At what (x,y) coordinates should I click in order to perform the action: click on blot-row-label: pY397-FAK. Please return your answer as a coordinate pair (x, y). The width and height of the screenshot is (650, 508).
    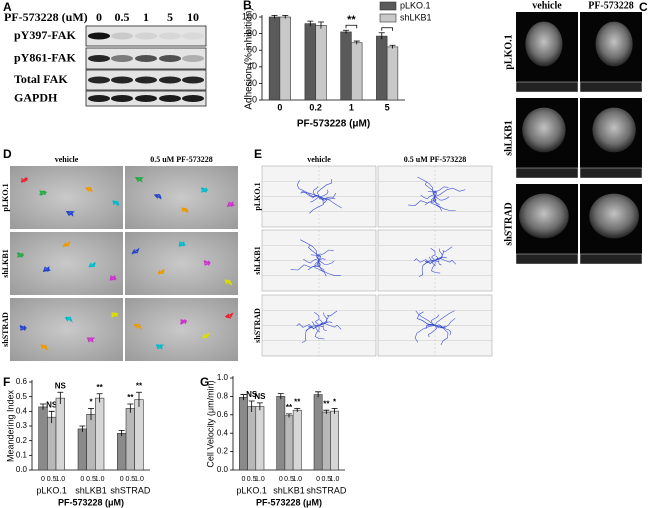
    Looking at the image, I should click on (45, 35).